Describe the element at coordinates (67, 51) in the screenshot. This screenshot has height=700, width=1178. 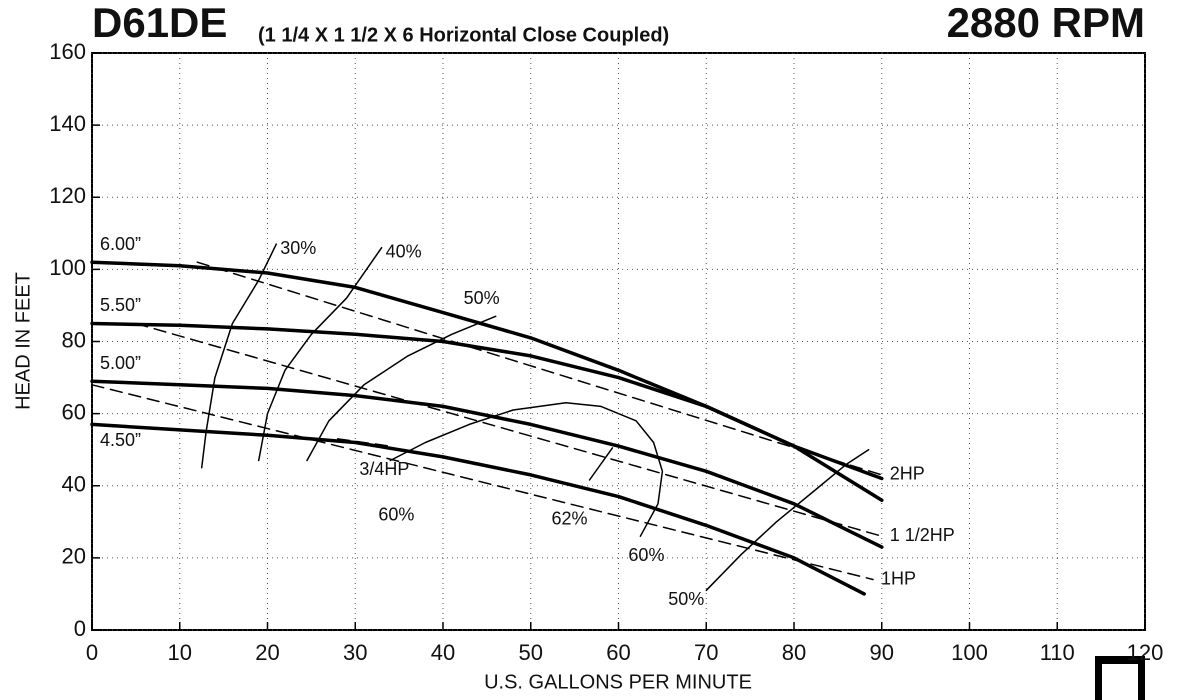
I see `y-tick-label: 160` at that location.